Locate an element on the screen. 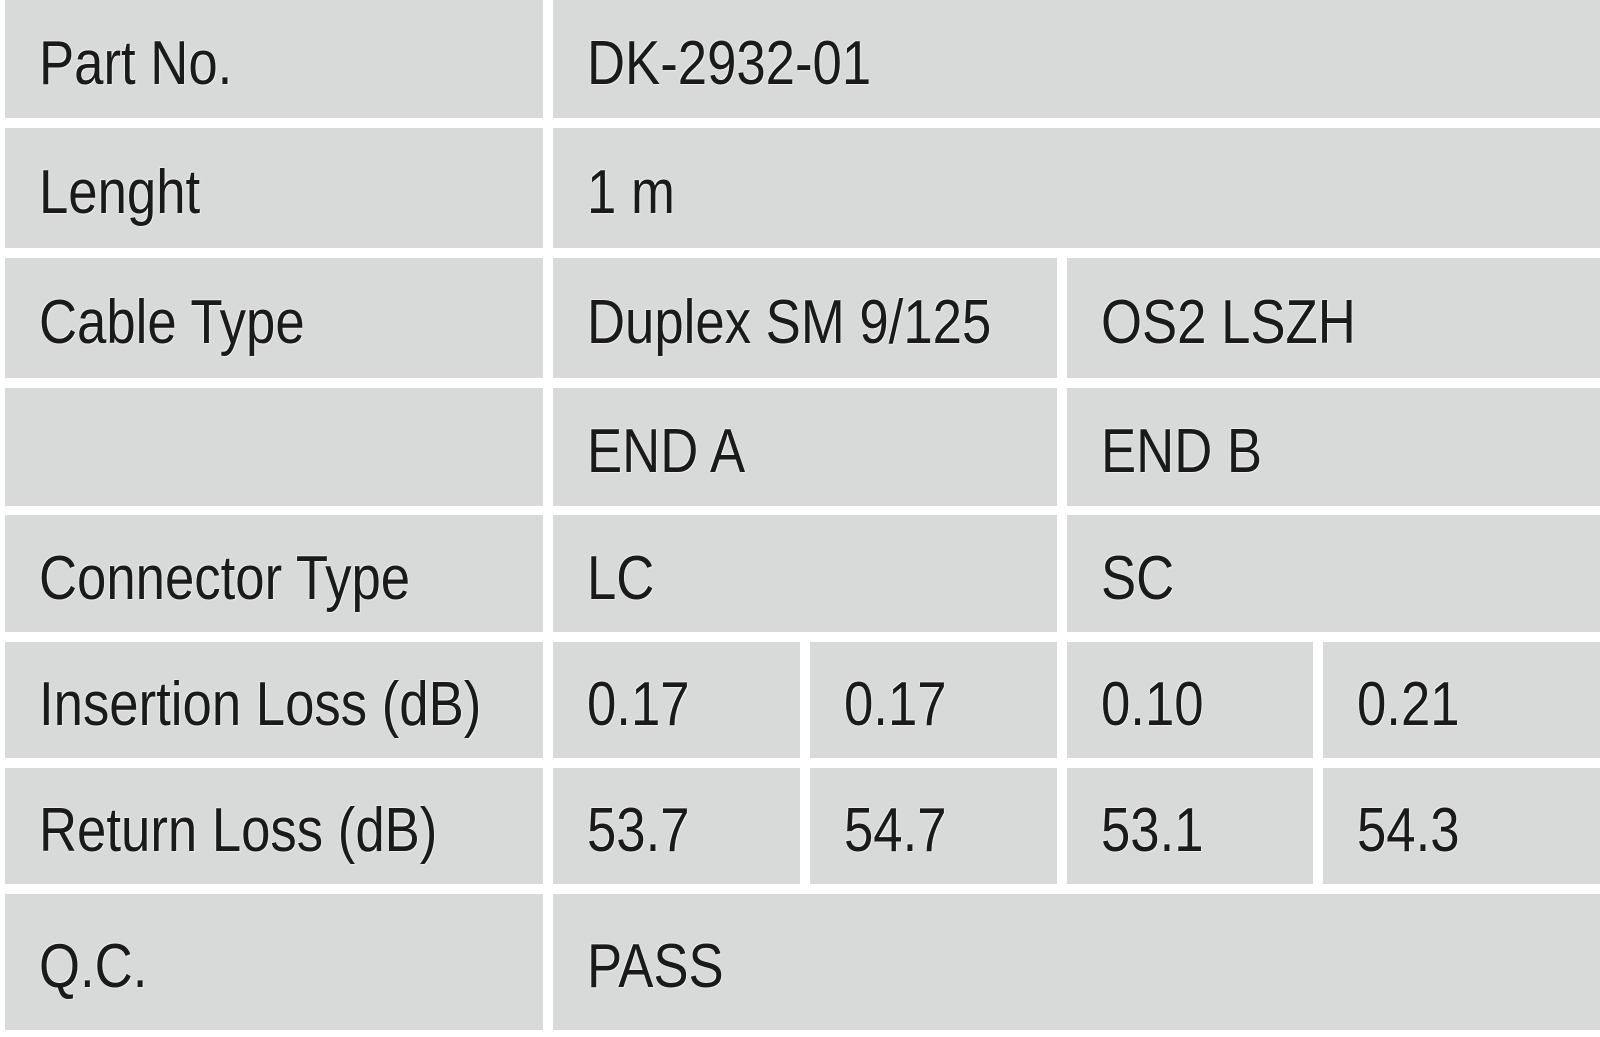  cable-type-value-a-cell: Duplex SM 9/125 is located at coordinates (805, 318).